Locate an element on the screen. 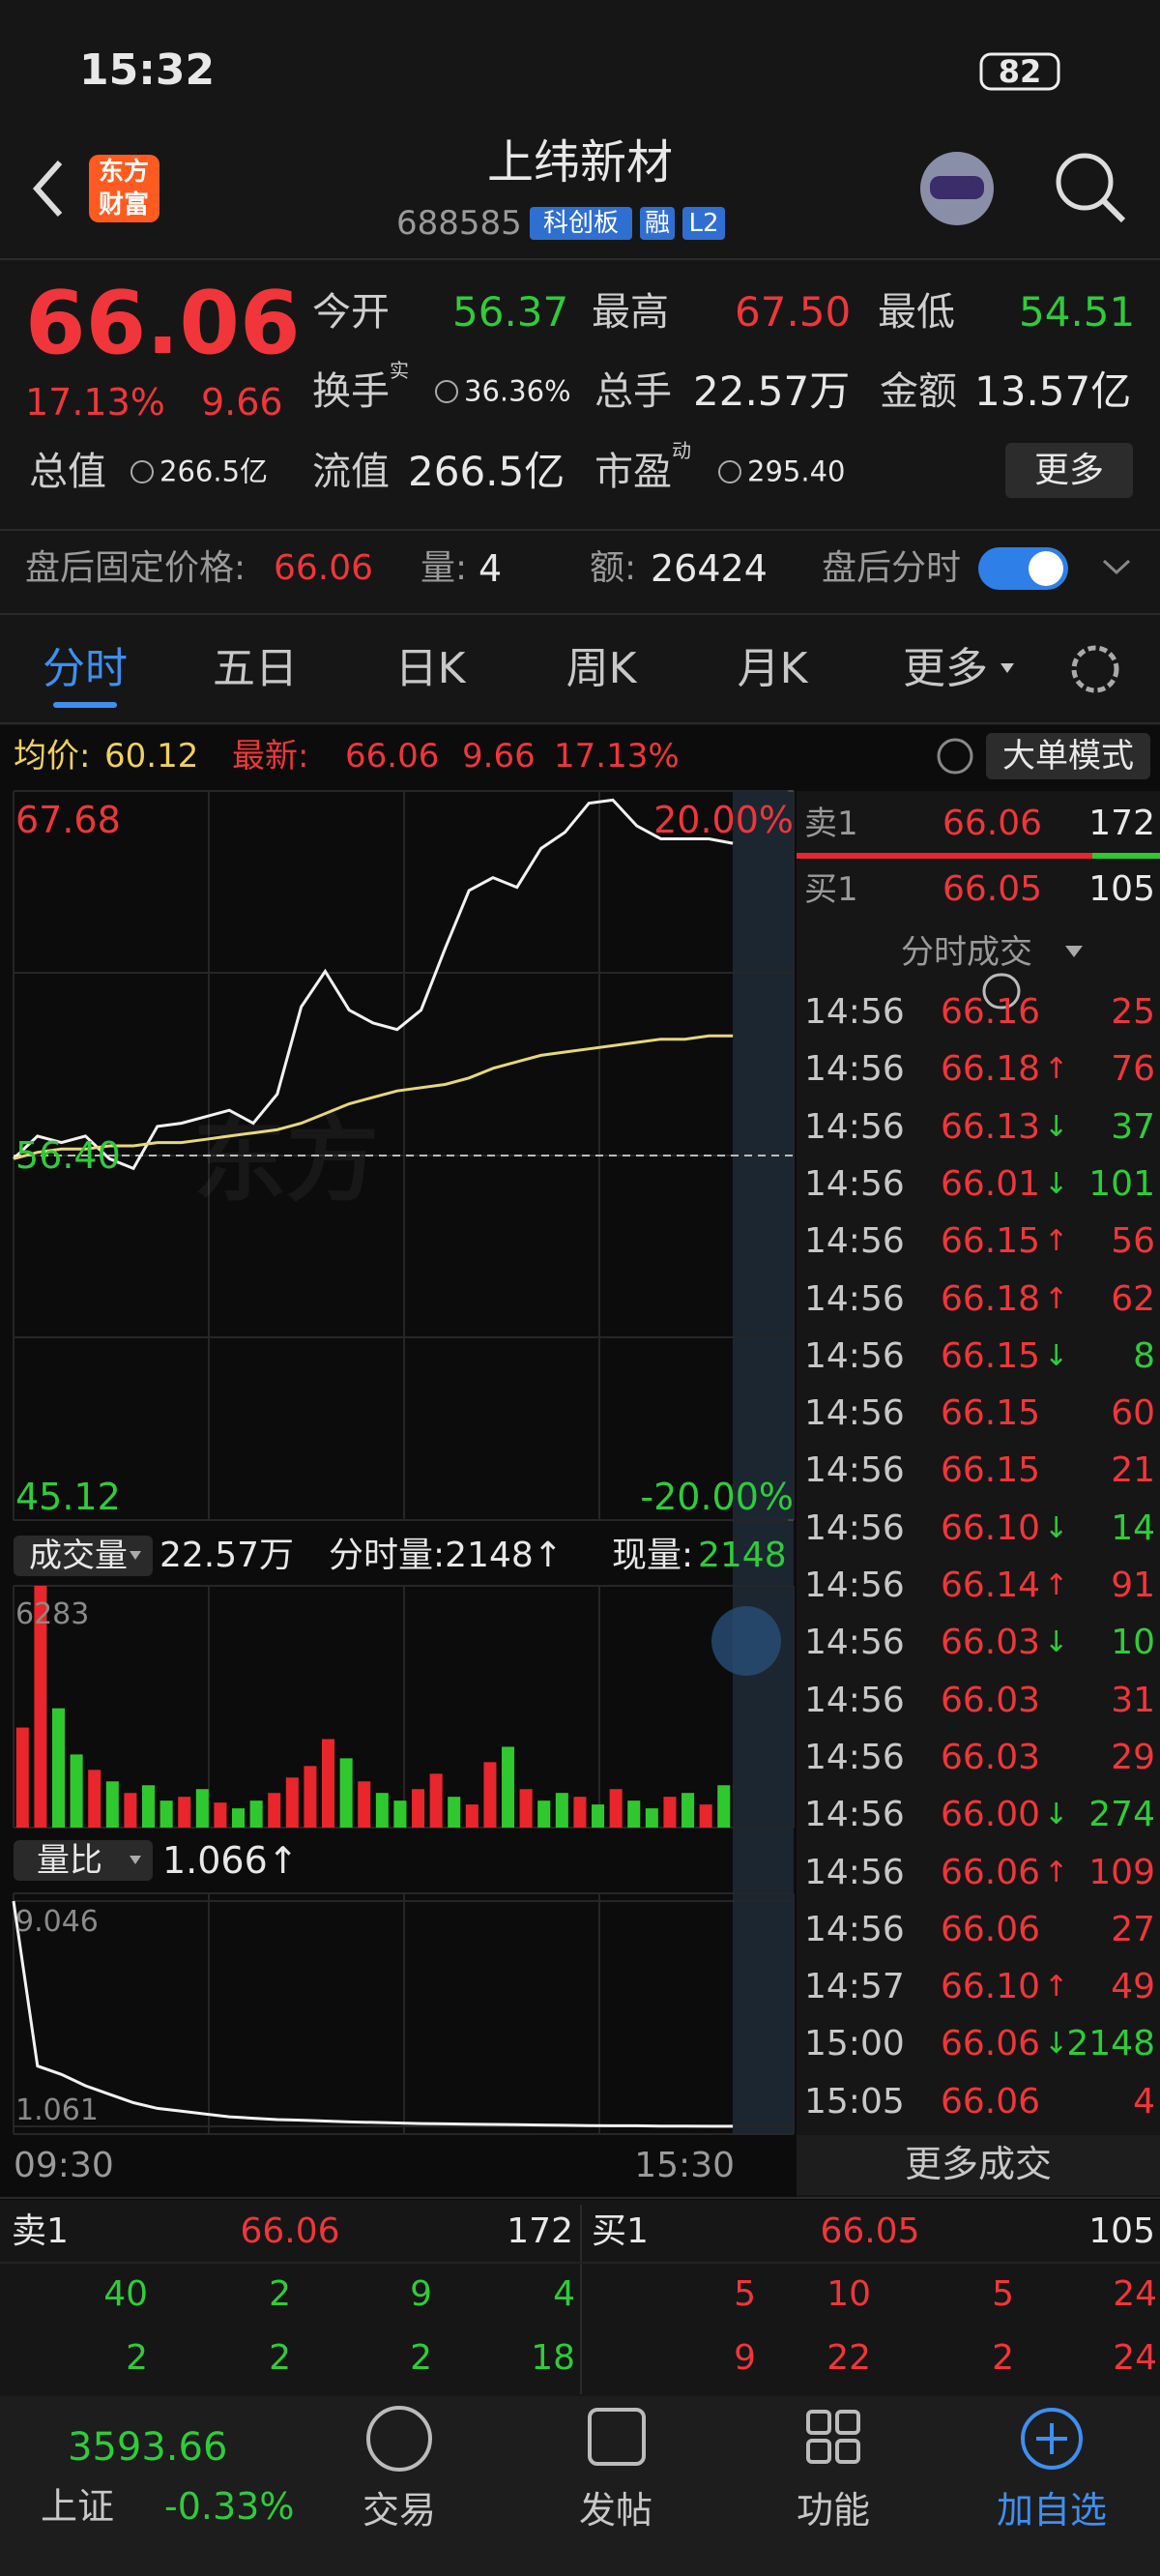 The width and height of the screenshot is (1160, 2576). order-volume: 172 is located at coordinates (1121, 823).